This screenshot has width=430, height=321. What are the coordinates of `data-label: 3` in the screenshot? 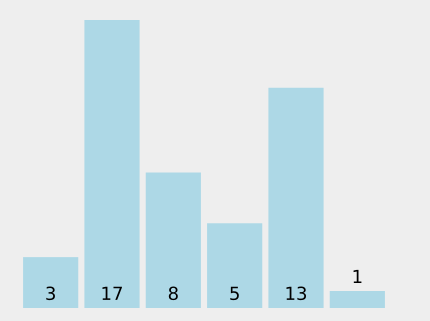 It's located at (50, 293).